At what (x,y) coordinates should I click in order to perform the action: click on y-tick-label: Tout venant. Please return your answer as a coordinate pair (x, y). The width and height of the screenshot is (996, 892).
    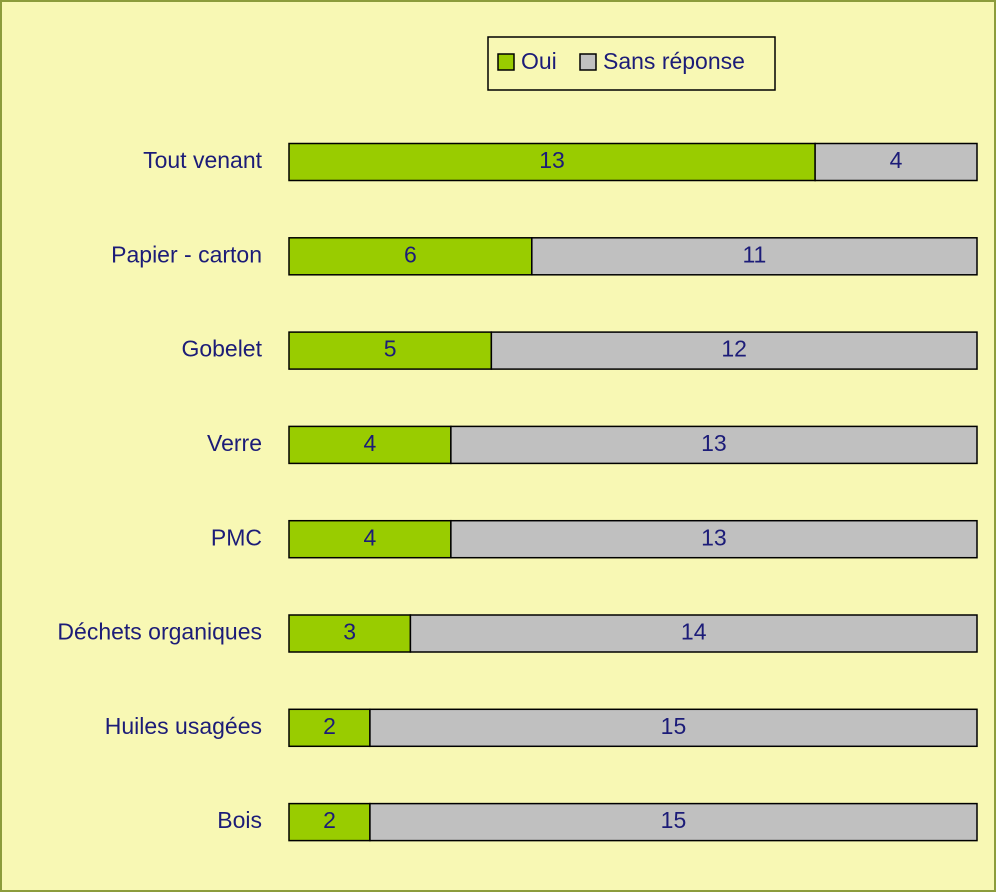
    Looking at the image, I should click on (203, 160).